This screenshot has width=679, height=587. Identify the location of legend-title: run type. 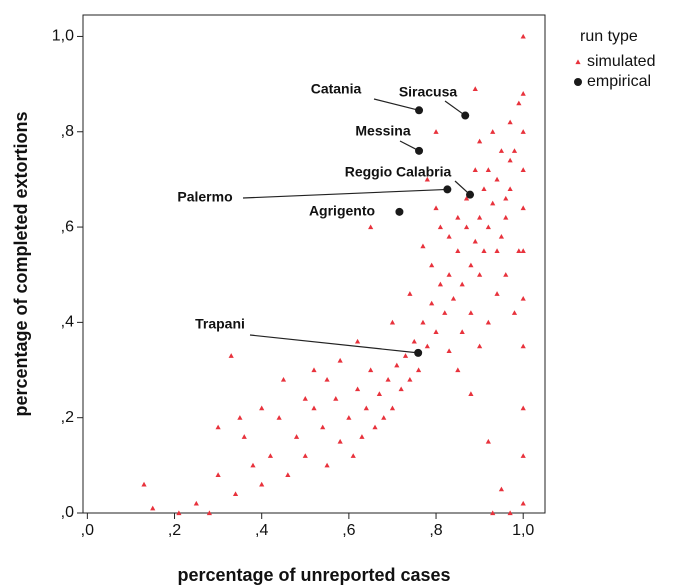
(609, 36).